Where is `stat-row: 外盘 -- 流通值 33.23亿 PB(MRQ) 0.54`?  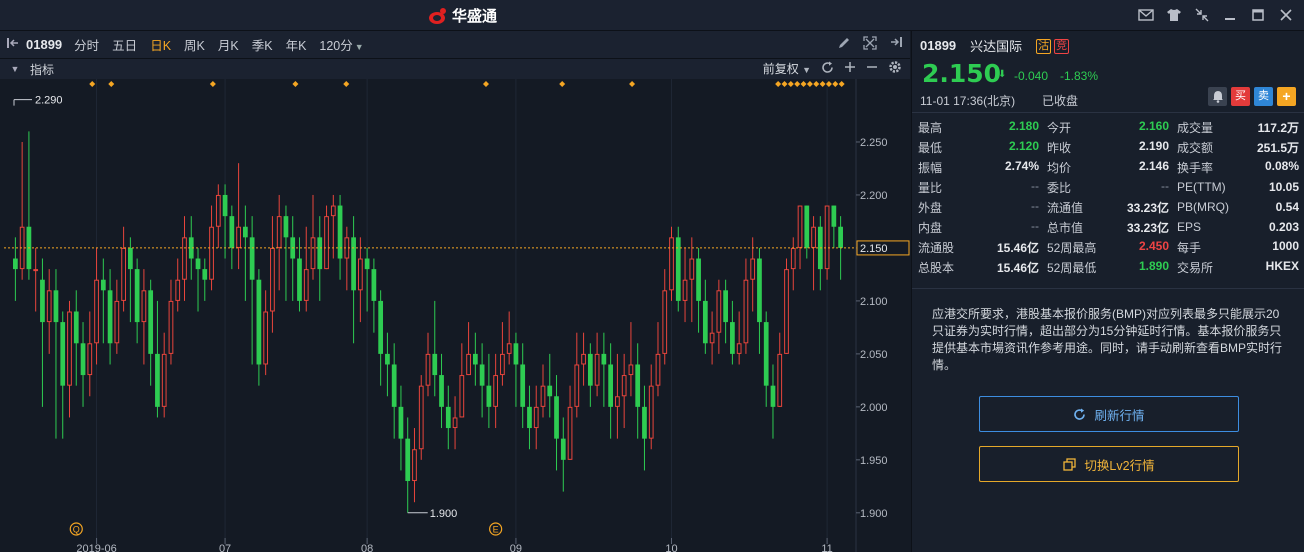
stat-row: 外盘 -- 流通值 33.23亿 PB(MRQ) 0.54 is located at coordinates (1110, 207).